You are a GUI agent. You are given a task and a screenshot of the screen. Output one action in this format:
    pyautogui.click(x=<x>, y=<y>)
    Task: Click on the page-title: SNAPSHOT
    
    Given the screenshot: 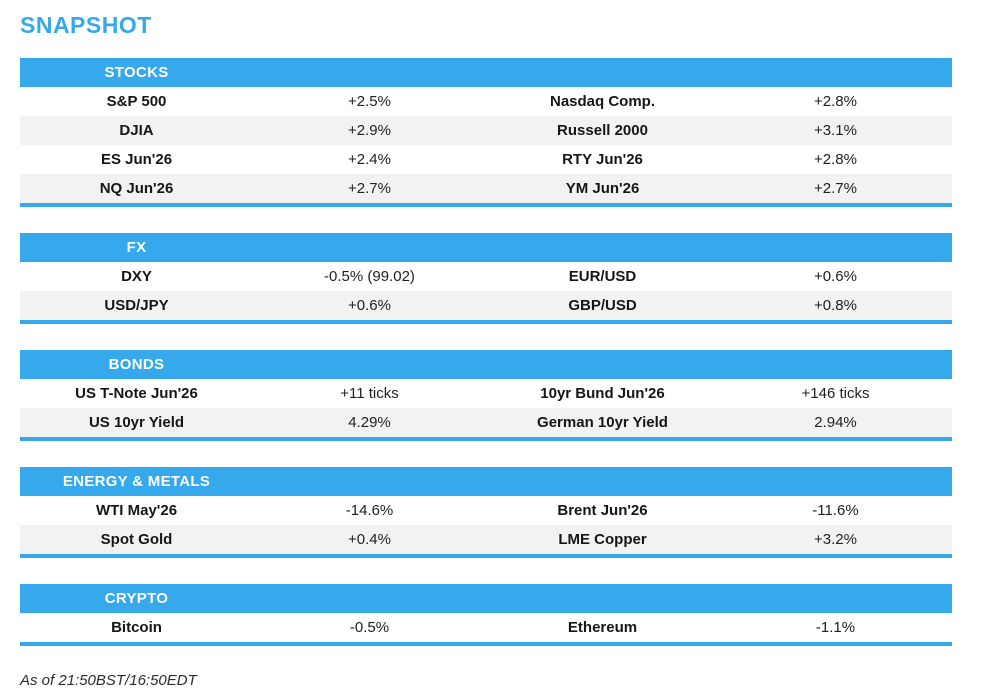 What is the action you would take?
    pyautogui.click(x=86, y=25)
    